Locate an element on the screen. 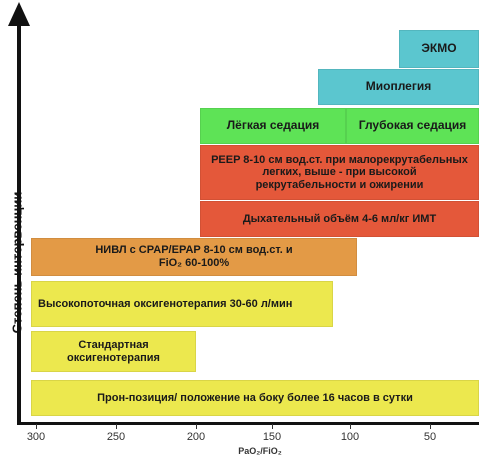 Image resolution: width=486 pixels, height=463 pixels. ecmo-label: ЭКМО is located at coordinates (439, 48).